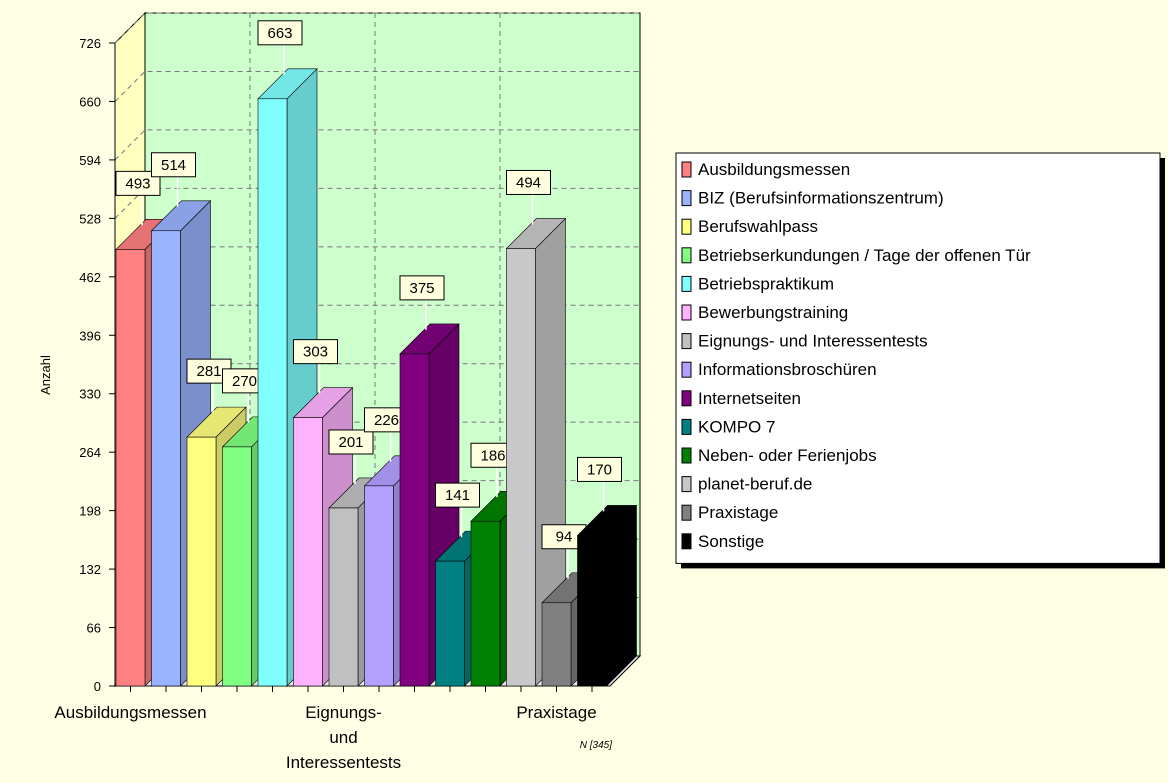 Image resolution: width=1168 pixels, height=783 pixels. I want to click on value-label: 201, so click(350, 442).